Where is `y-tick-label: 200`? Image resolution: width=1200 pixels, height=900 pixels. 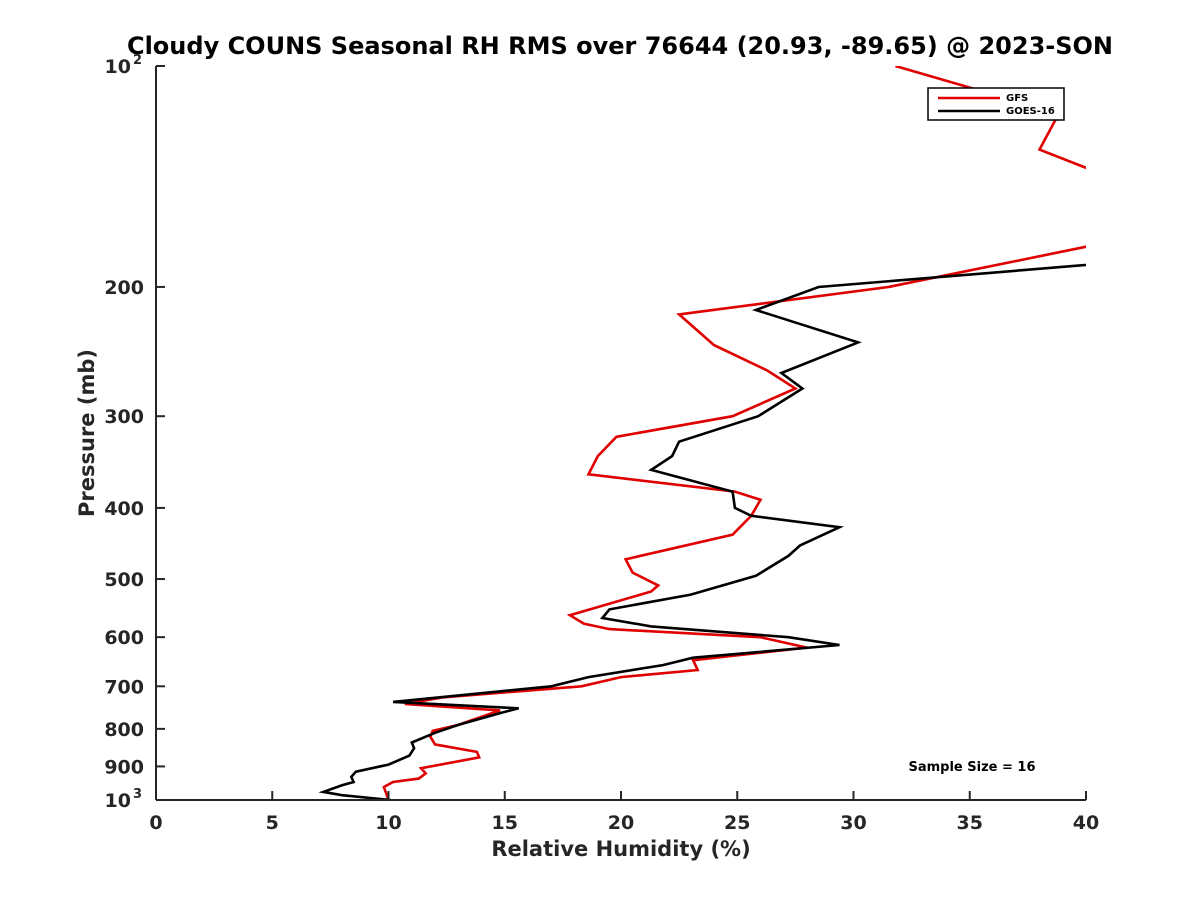
y-tick-label: 200 is located at coordinates (124, 288).